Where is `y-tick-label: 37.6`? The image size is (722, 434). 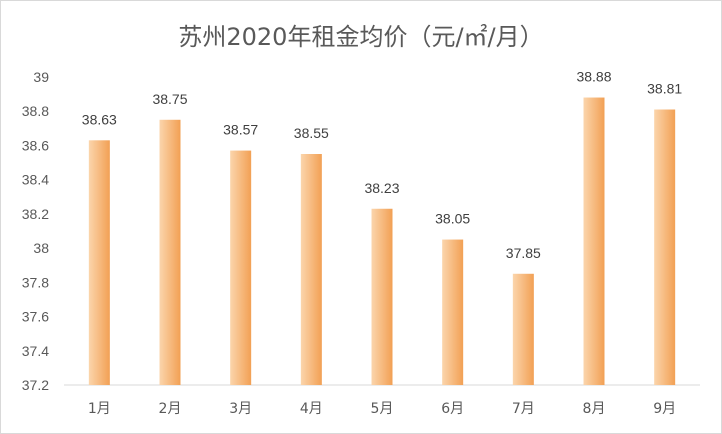
y-tick-label: 37.6 is located at coordinates (35, 317).